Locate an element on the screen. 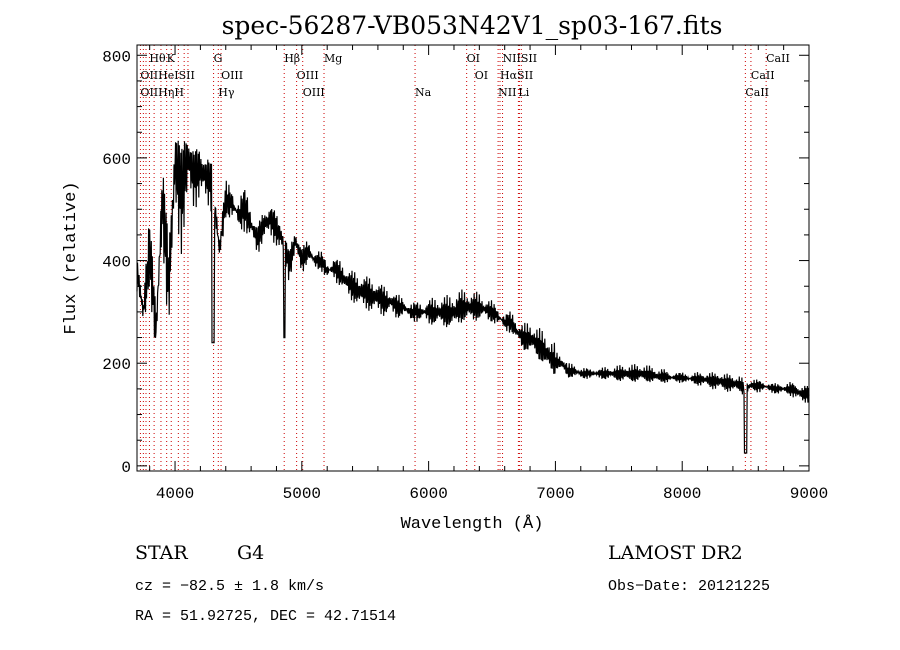 The height and width of the screenshot is (650, 900). redshift-velocity: cz = −82.5 ± 1.8 km/s is located at coordinates (229, 586).